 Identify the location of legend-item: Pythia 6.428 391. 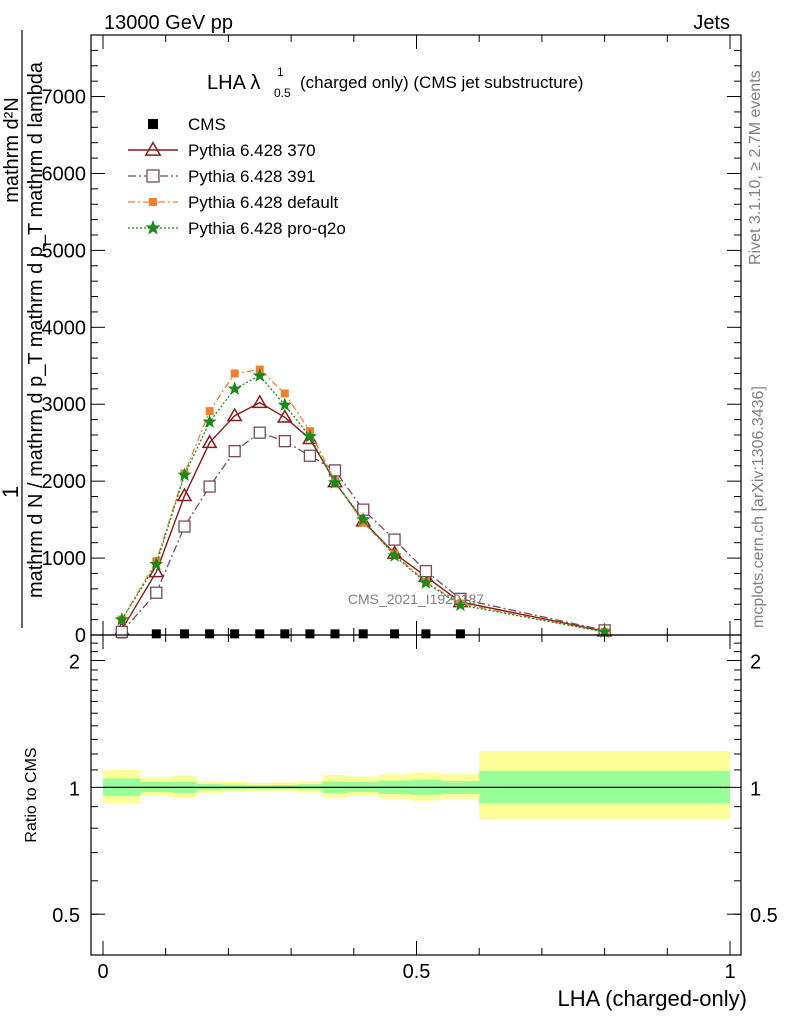
(222, 176).